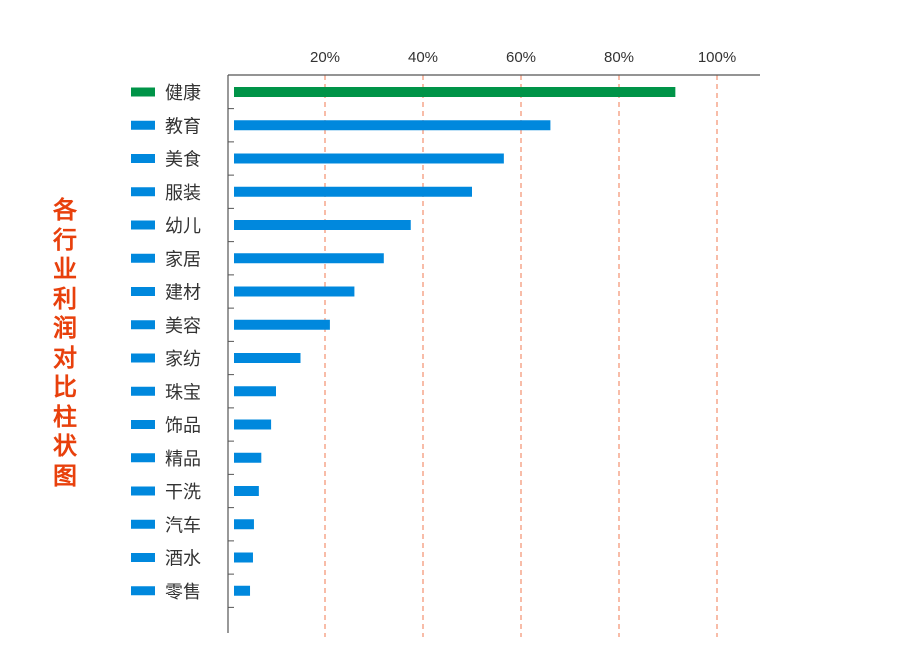  I want to click on category-label: 干洗, so click(183, 492).